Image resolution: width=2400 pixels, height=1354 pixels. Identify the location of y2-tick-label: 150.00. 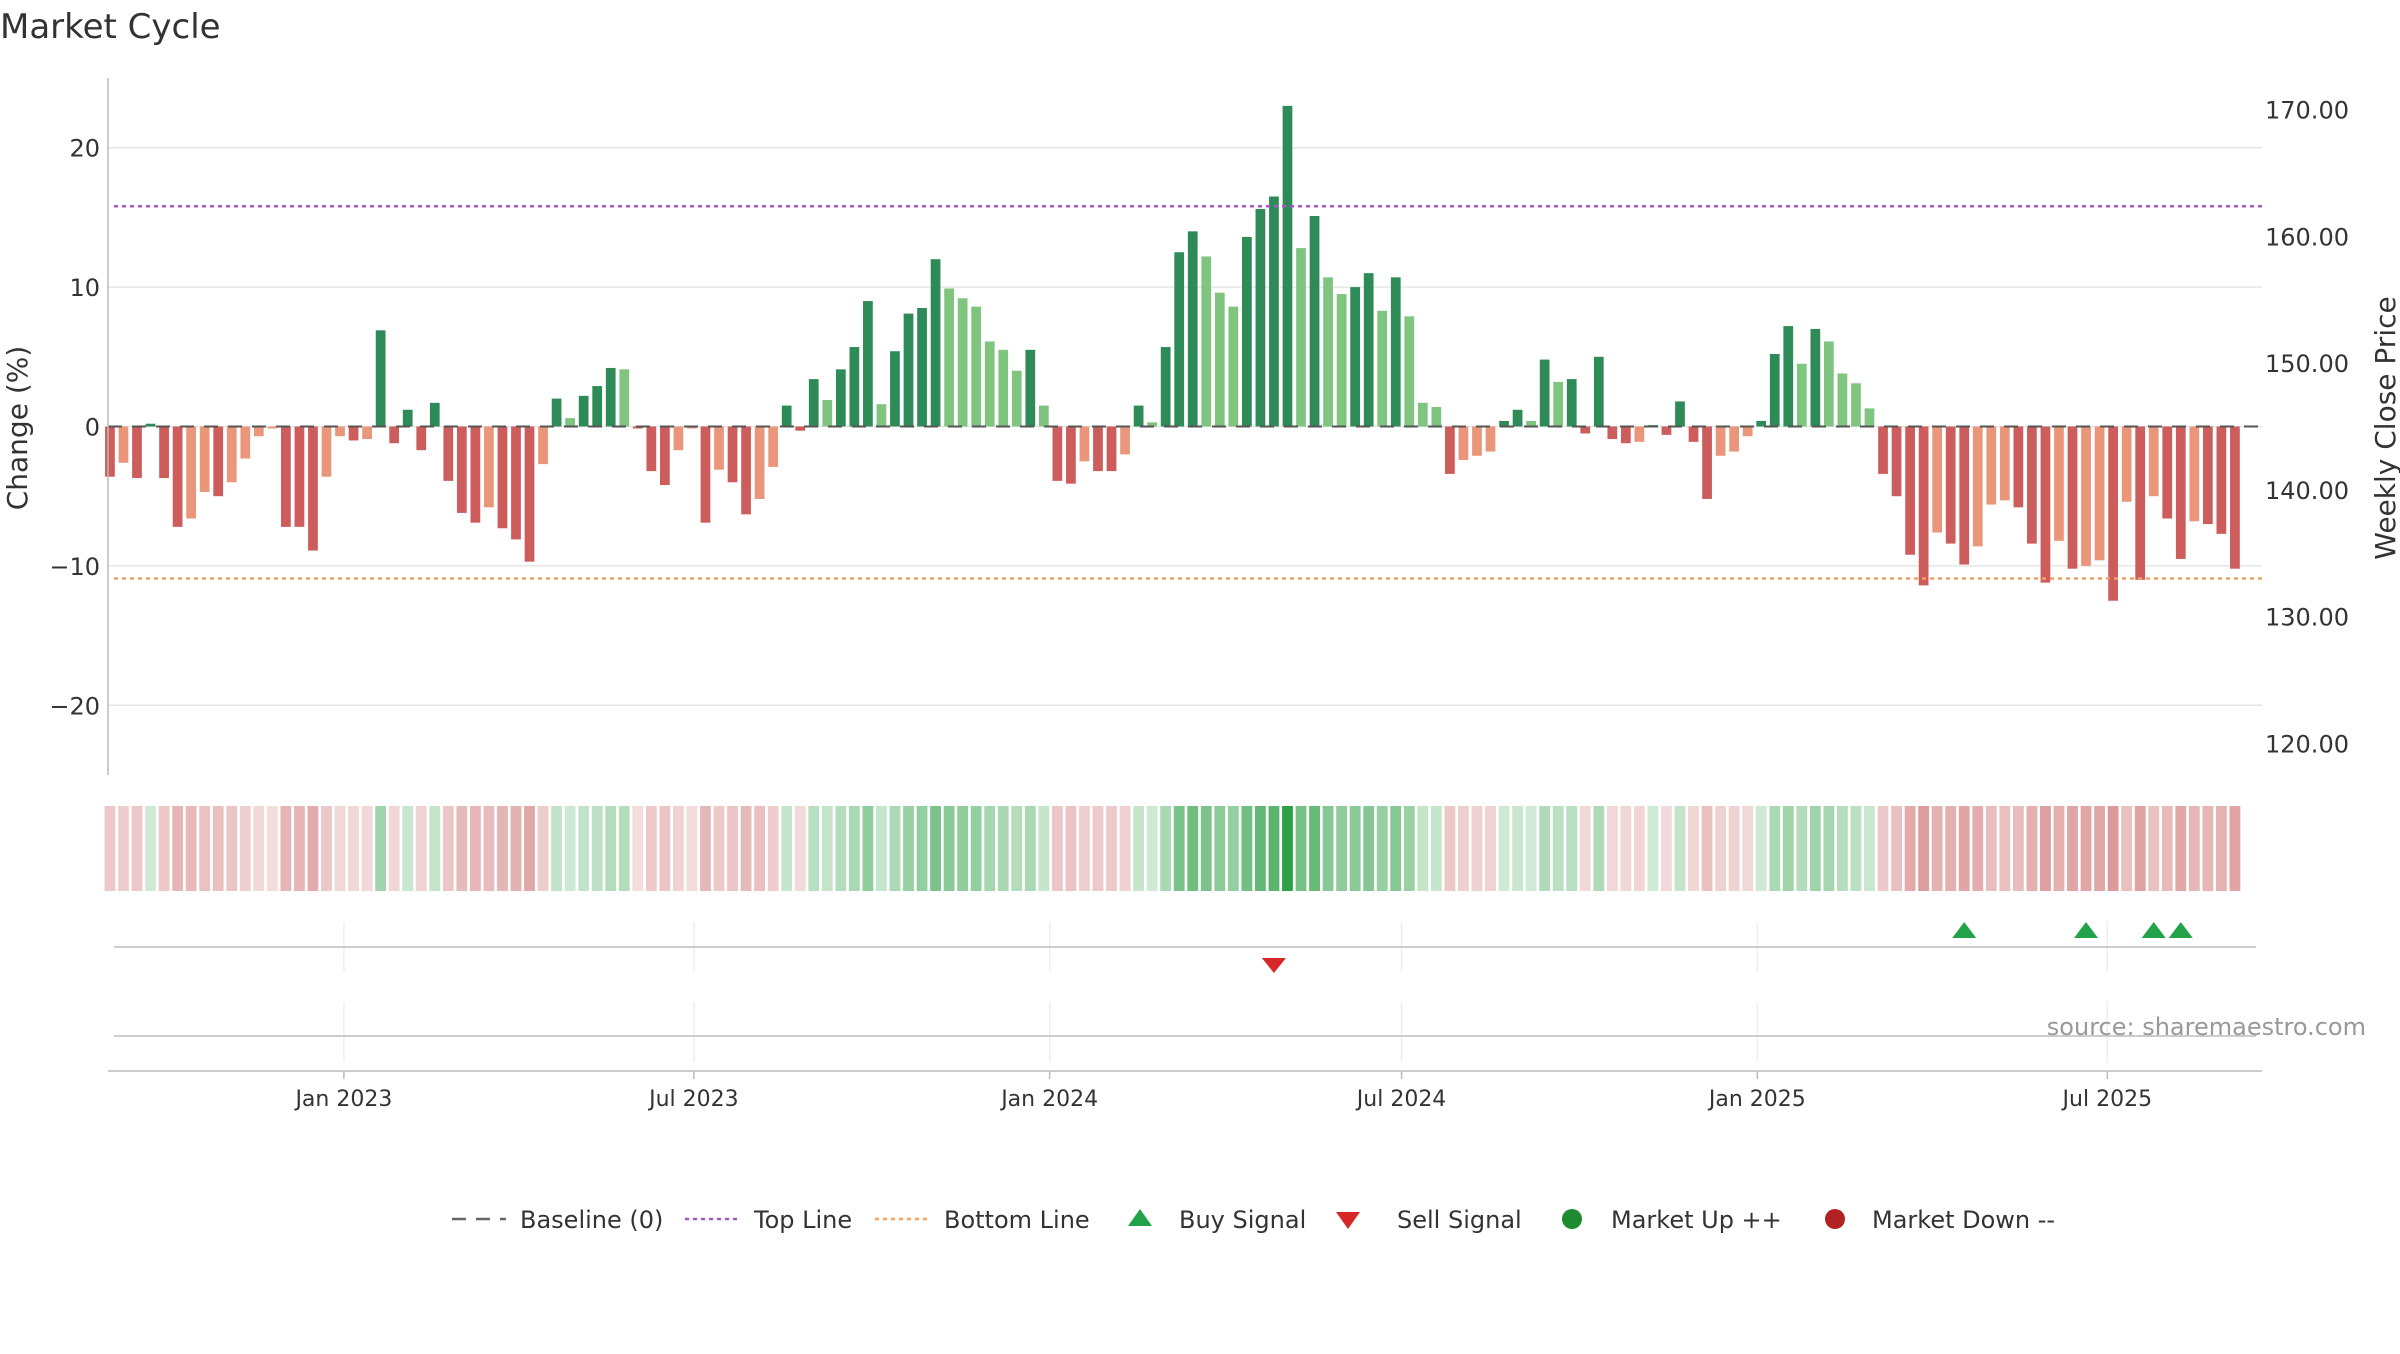
(2307, 364).